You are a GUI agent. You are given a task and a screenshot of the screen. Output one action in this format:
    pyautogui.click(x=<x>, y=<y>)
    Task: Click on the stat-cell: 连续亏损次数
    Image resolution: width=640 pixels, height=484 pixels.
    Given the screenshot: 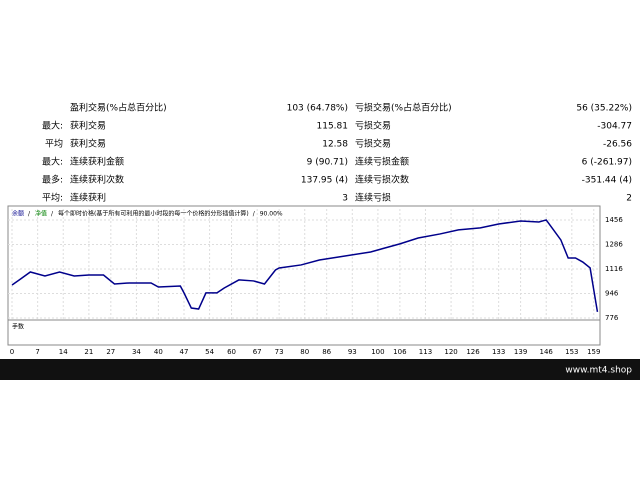 What is the action you would take?
    pyautogui.click(x=382, y=180)
    